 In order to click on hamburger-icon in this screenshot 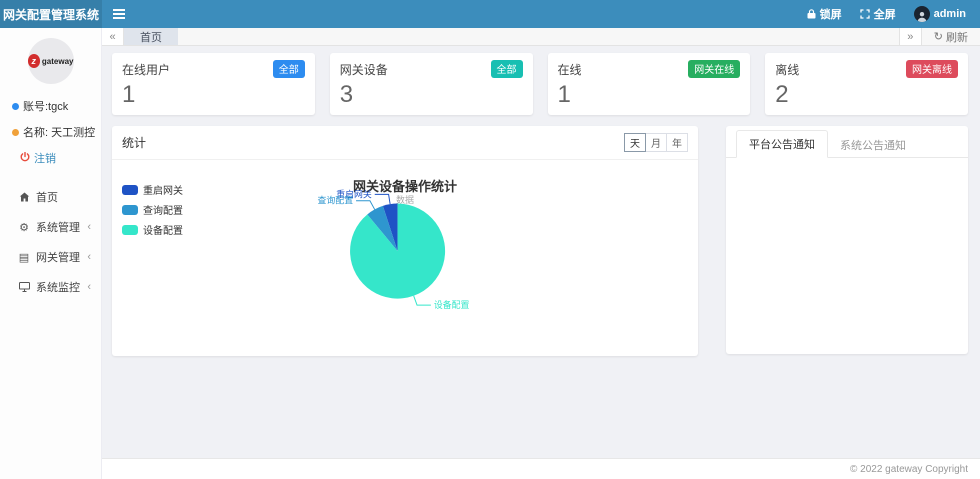, I will do `click(119, 14)`.